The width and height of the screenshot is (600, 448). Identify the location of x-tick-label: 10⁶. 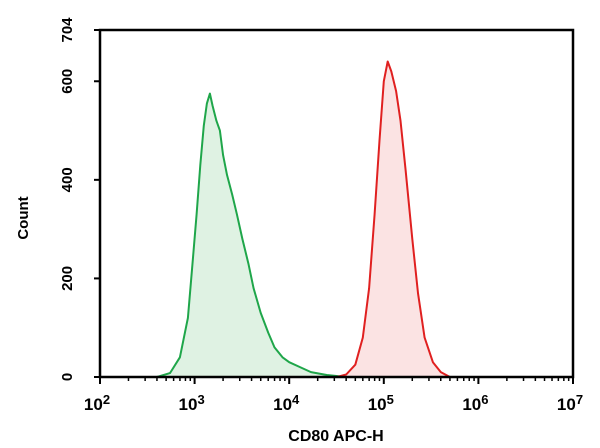
(475, 403).